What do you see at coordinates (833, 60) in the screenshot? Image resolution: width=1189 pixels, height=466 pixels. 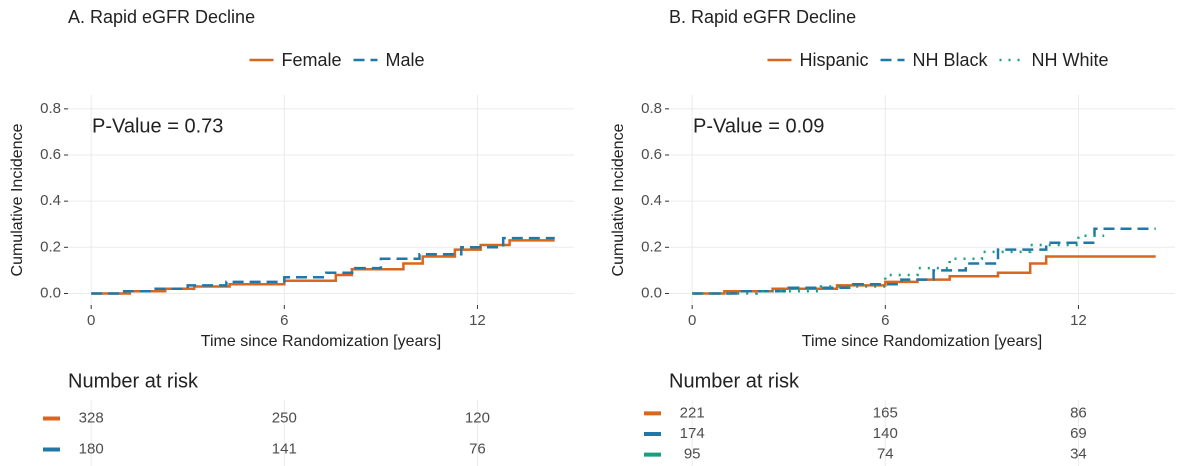 I see `legend-label: Hispanic` at bounding box center [833, 60].